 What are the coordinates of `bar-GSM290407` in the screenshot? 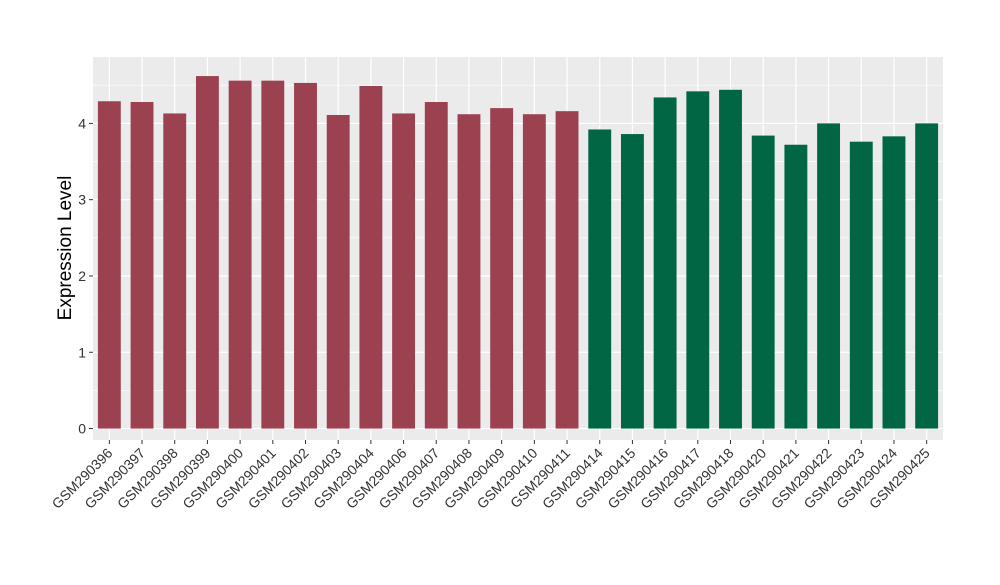 It's located at (436, 265).